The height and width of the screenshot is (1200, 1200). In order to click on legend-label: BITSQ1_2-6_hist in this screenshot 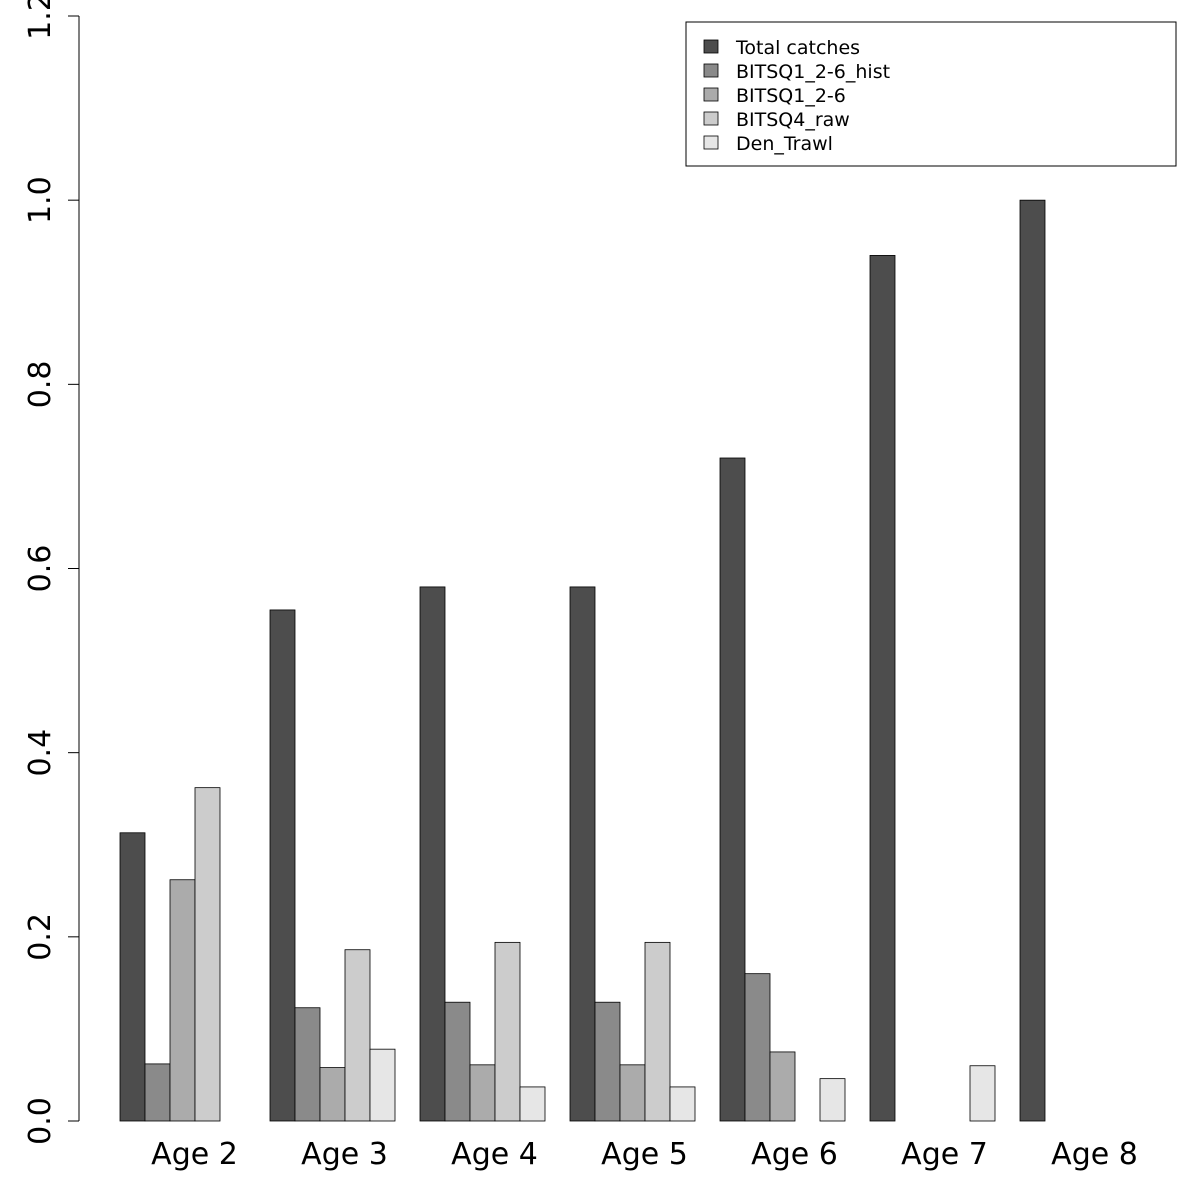, I will do `click(813, 72)`.